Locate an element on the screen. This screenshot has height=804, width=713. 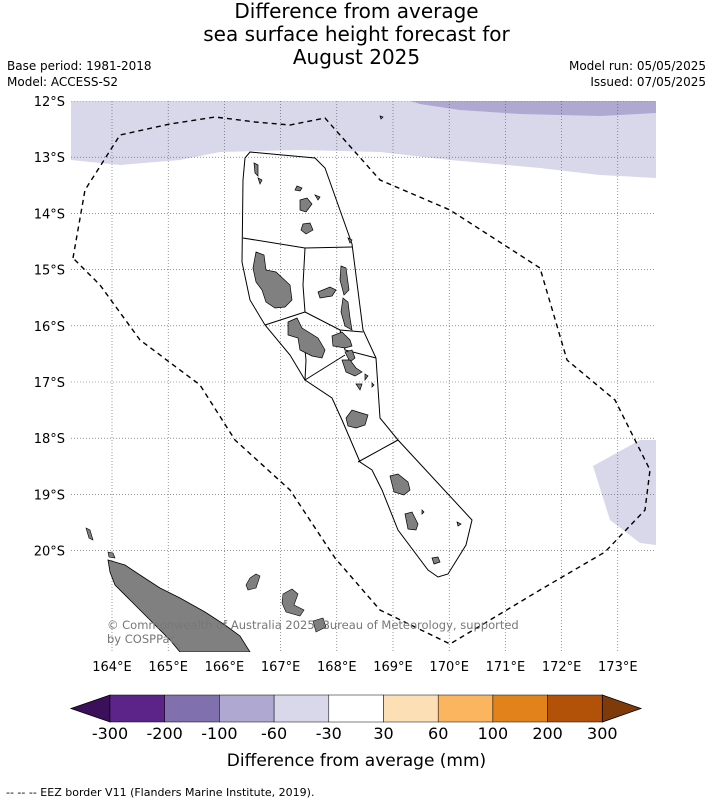
title-line-2: sea surface height forecast for is located at coordinates (356, 34).